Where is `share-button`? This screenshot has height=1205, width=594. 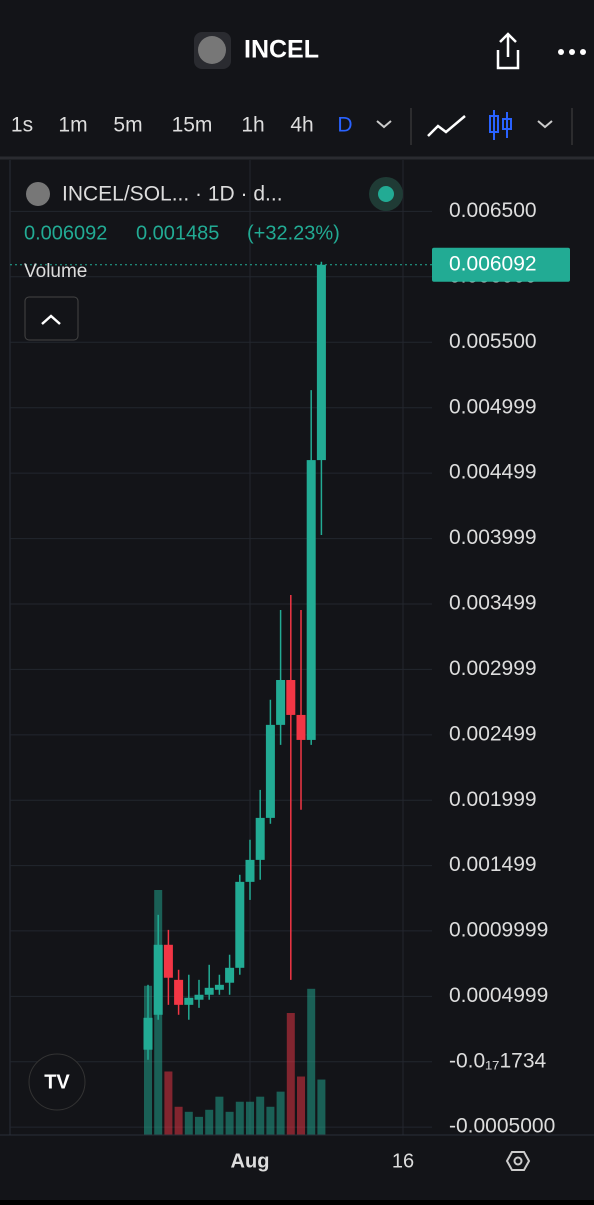 share-button is located at coordinates (508, 51).